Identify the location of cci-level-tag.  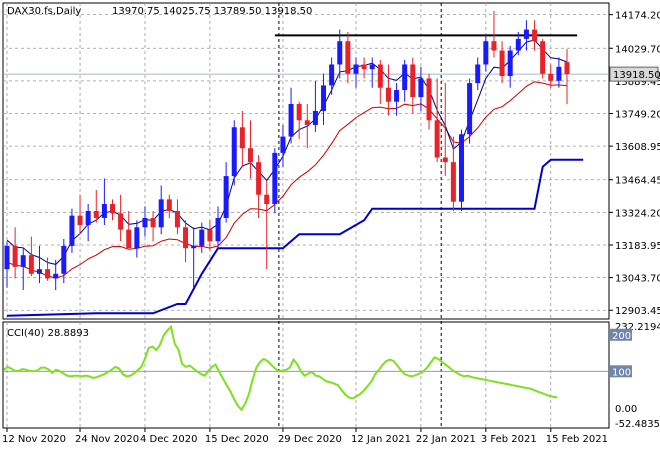
(621, 334).